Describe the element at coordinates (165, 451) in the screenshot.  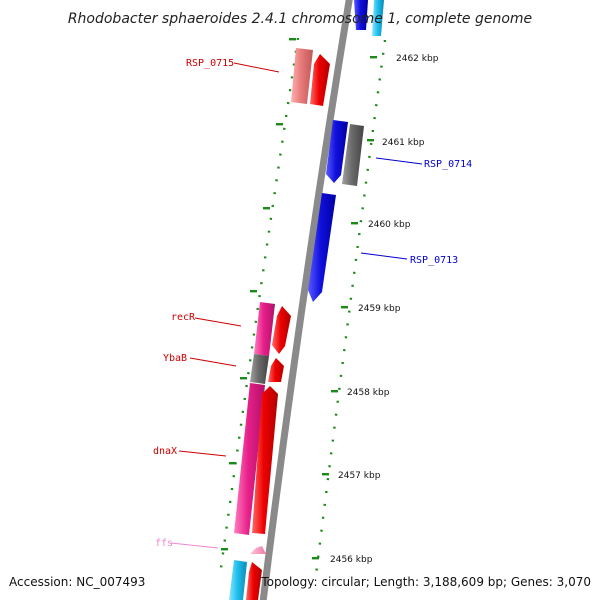
I see `gene-label-dnax: dnaX` at that location.